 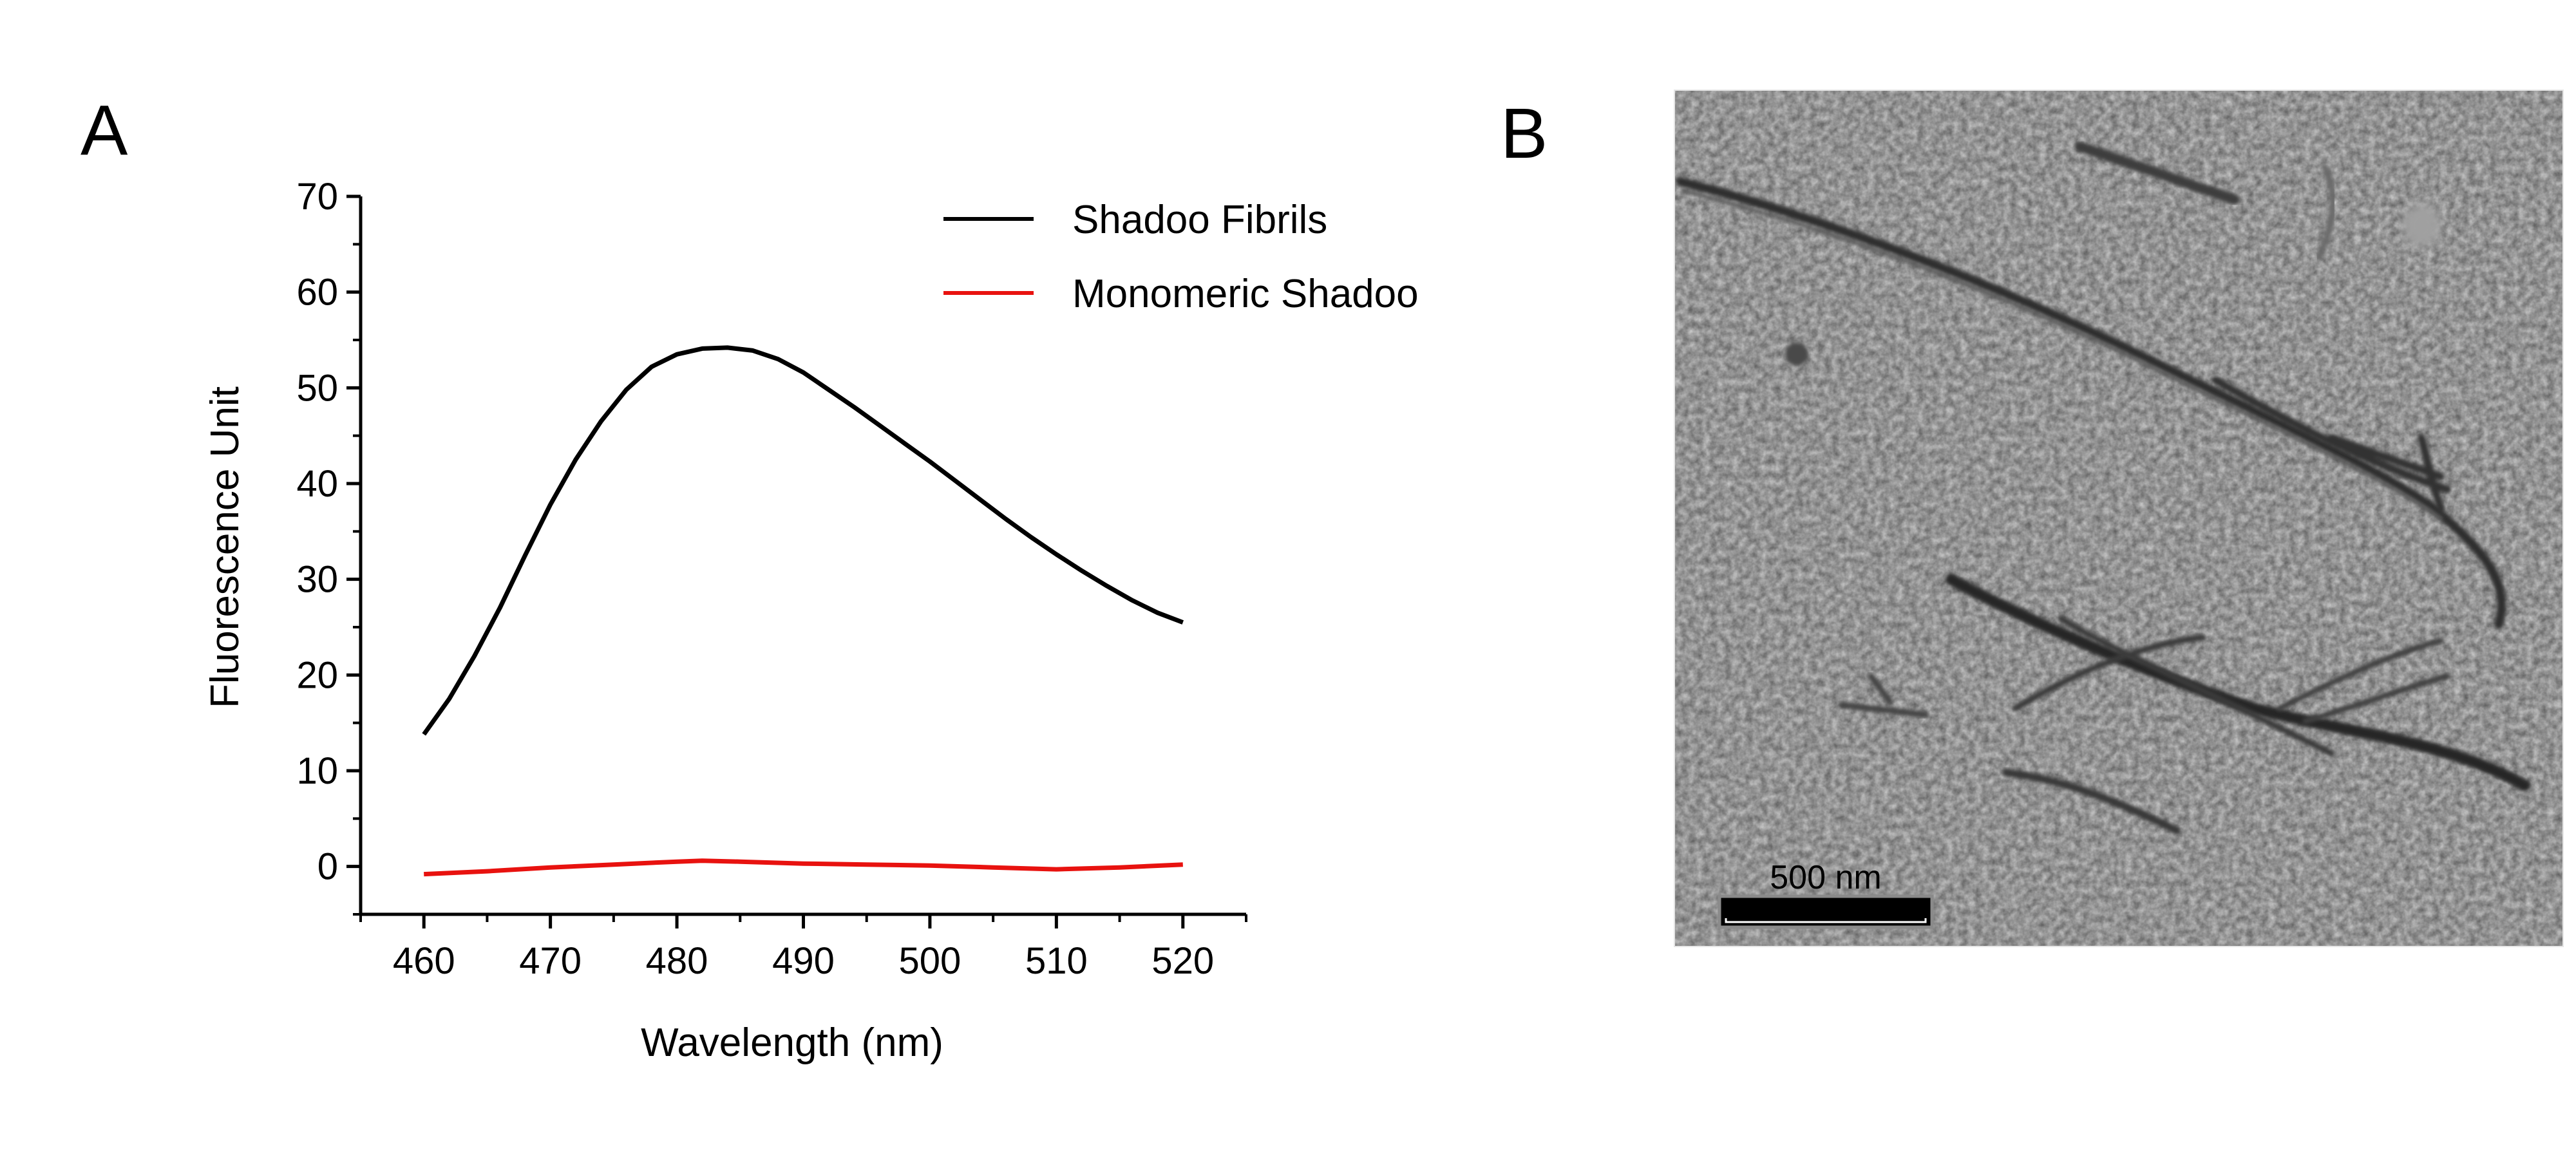 What do you see at coordinates (317, 293) in the screenshot?
I see `y-tick-label: 60` at bounding box center [317, 293].